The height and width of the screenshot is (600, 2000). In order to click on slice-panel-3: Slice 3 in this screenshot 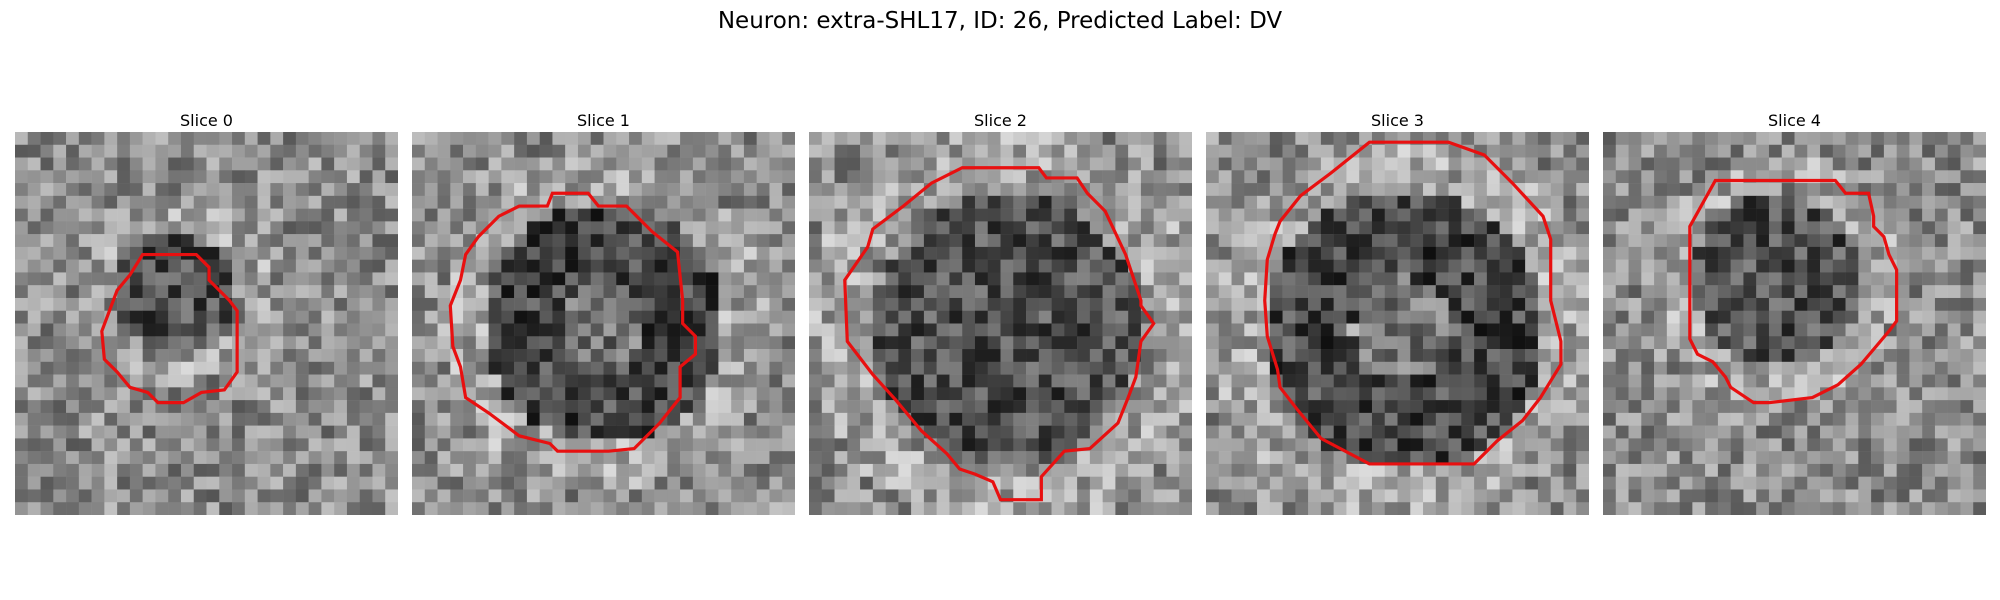, I will do `click(1397, 312)`.